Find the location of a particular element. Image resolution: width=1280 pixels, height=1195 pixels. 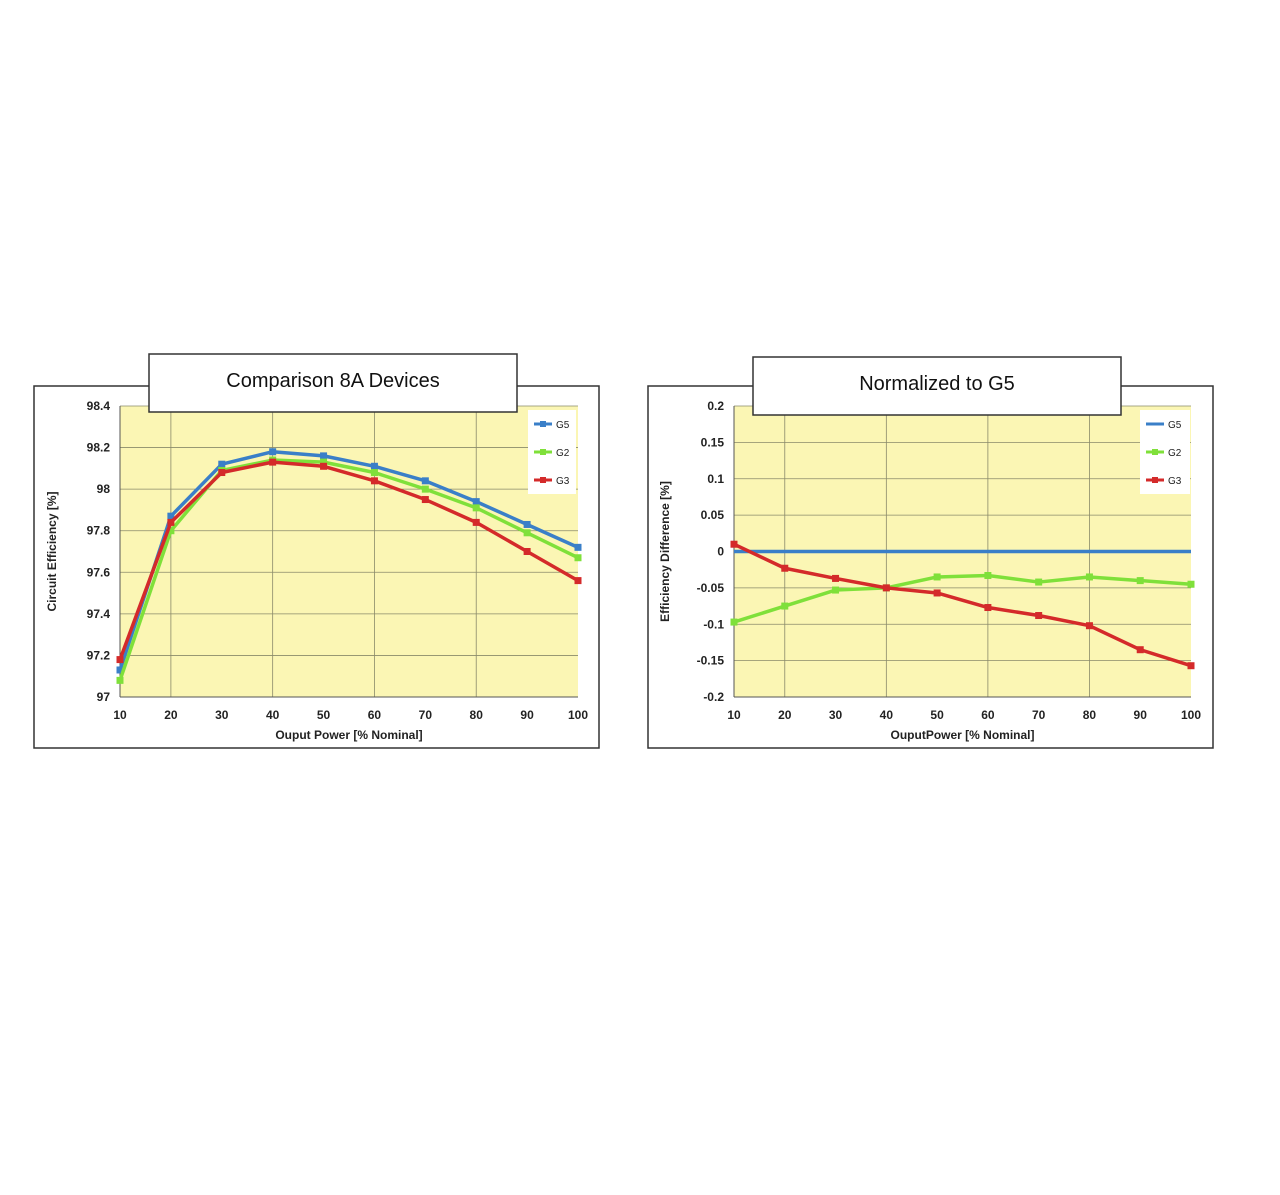

chart-title-box is located at coordinates (333, 383).